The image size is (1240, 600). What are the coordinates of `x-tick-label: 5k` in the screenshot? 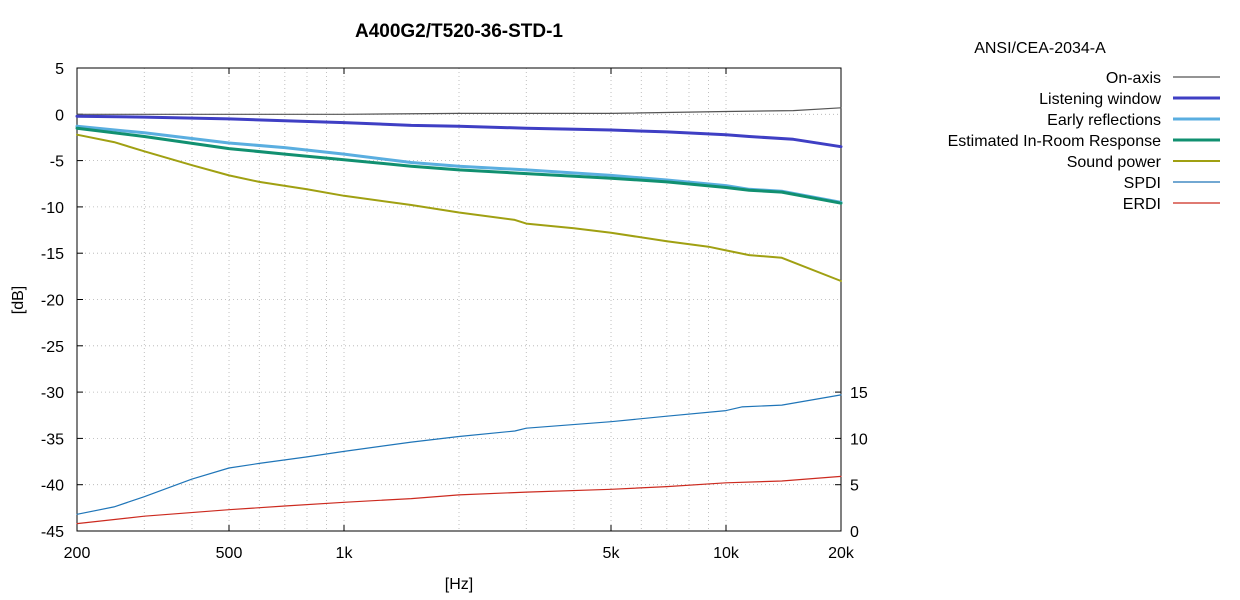 It's located at (612, 553).